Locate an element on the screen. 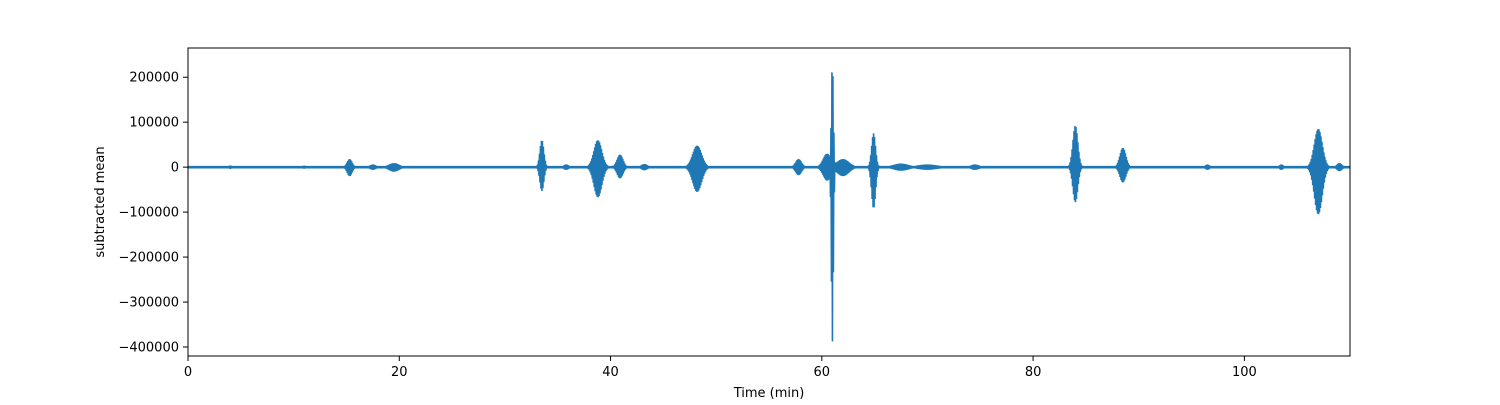 The width and height of the screenshot is (1500, 405). y-tick-label: −200000 is located at coordinates (148, 258).